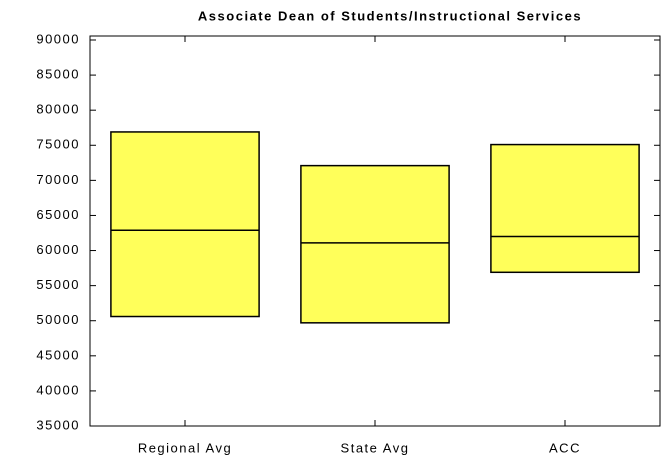 This screenshot has height=468, width=667. What do you see at coordinates (58, 389) in the screenshot?
I see `y-tick-label: 40000` at bounding box center [58, 389].